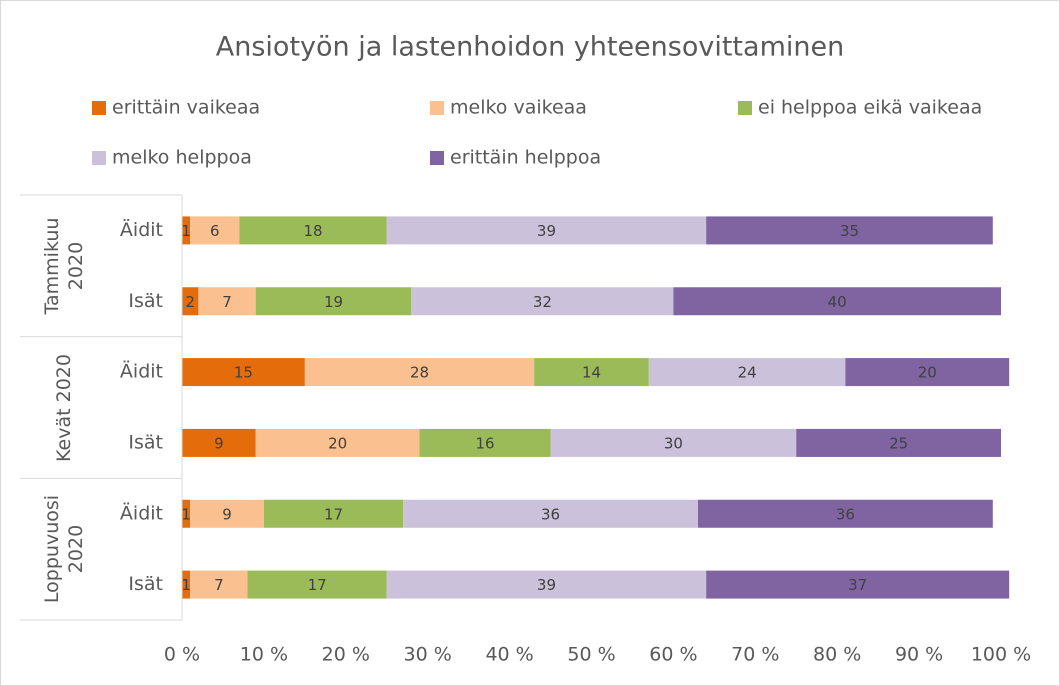 This screenshot has width=1060, height=686. I want to click on data-label: 16, so click(484, 443).